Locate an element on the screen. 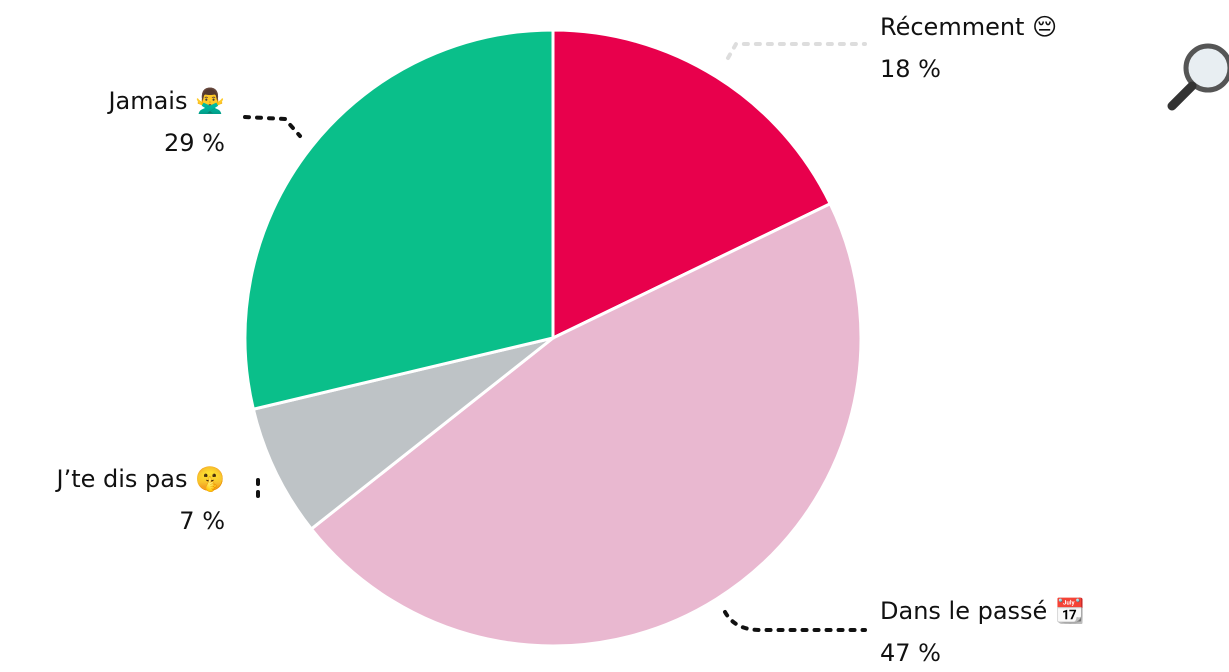 This screenshot has width=1229, height=672. slice-label: J’te dis pas 🤫 is located at coordinates (139, 479).